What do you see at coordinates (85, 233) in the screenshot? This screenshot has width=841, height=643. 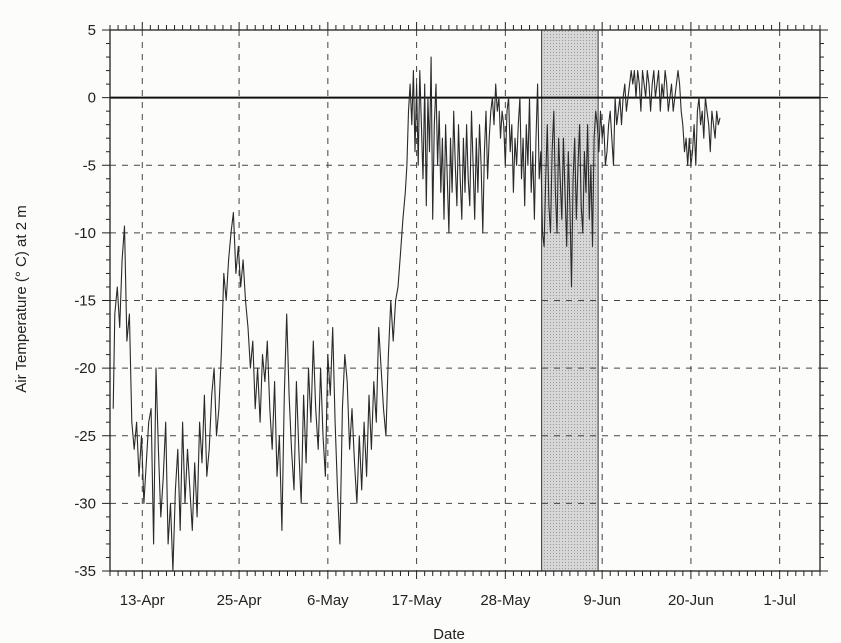 I see `y-tick-label: -10` at bounding box center [85, 233].